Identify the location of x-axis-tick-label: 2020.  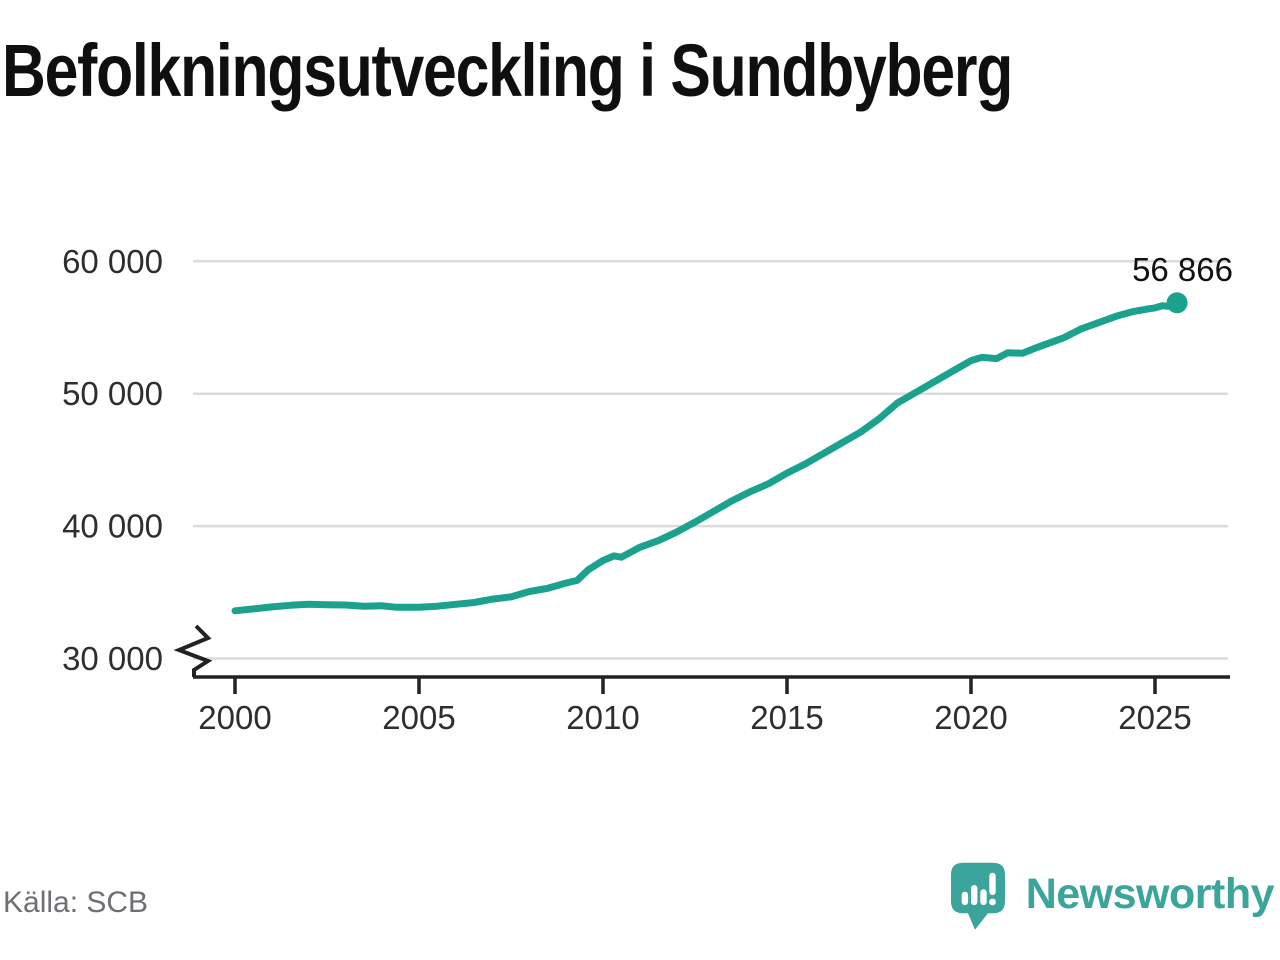
(970, 717).